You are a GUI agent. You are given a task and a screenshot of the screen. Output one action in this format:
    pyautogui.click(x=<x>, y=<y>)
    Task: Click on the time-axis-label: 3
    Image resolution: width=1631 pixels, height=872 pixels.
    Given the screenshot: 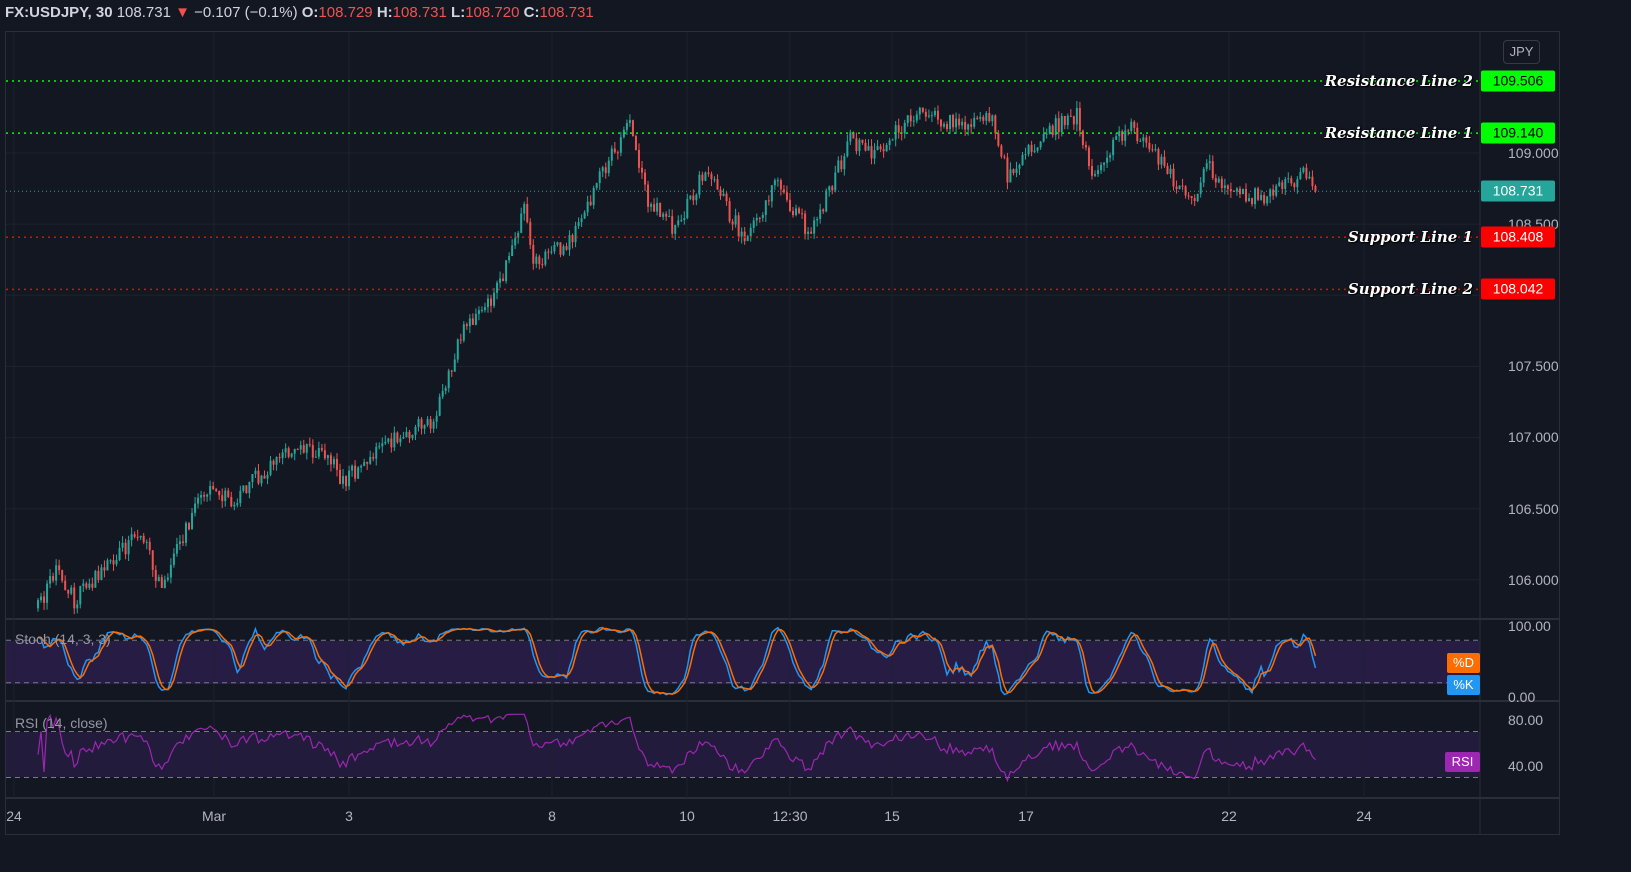 What is the action you would take?
    pyautogui.click(x=349, y=816)
    